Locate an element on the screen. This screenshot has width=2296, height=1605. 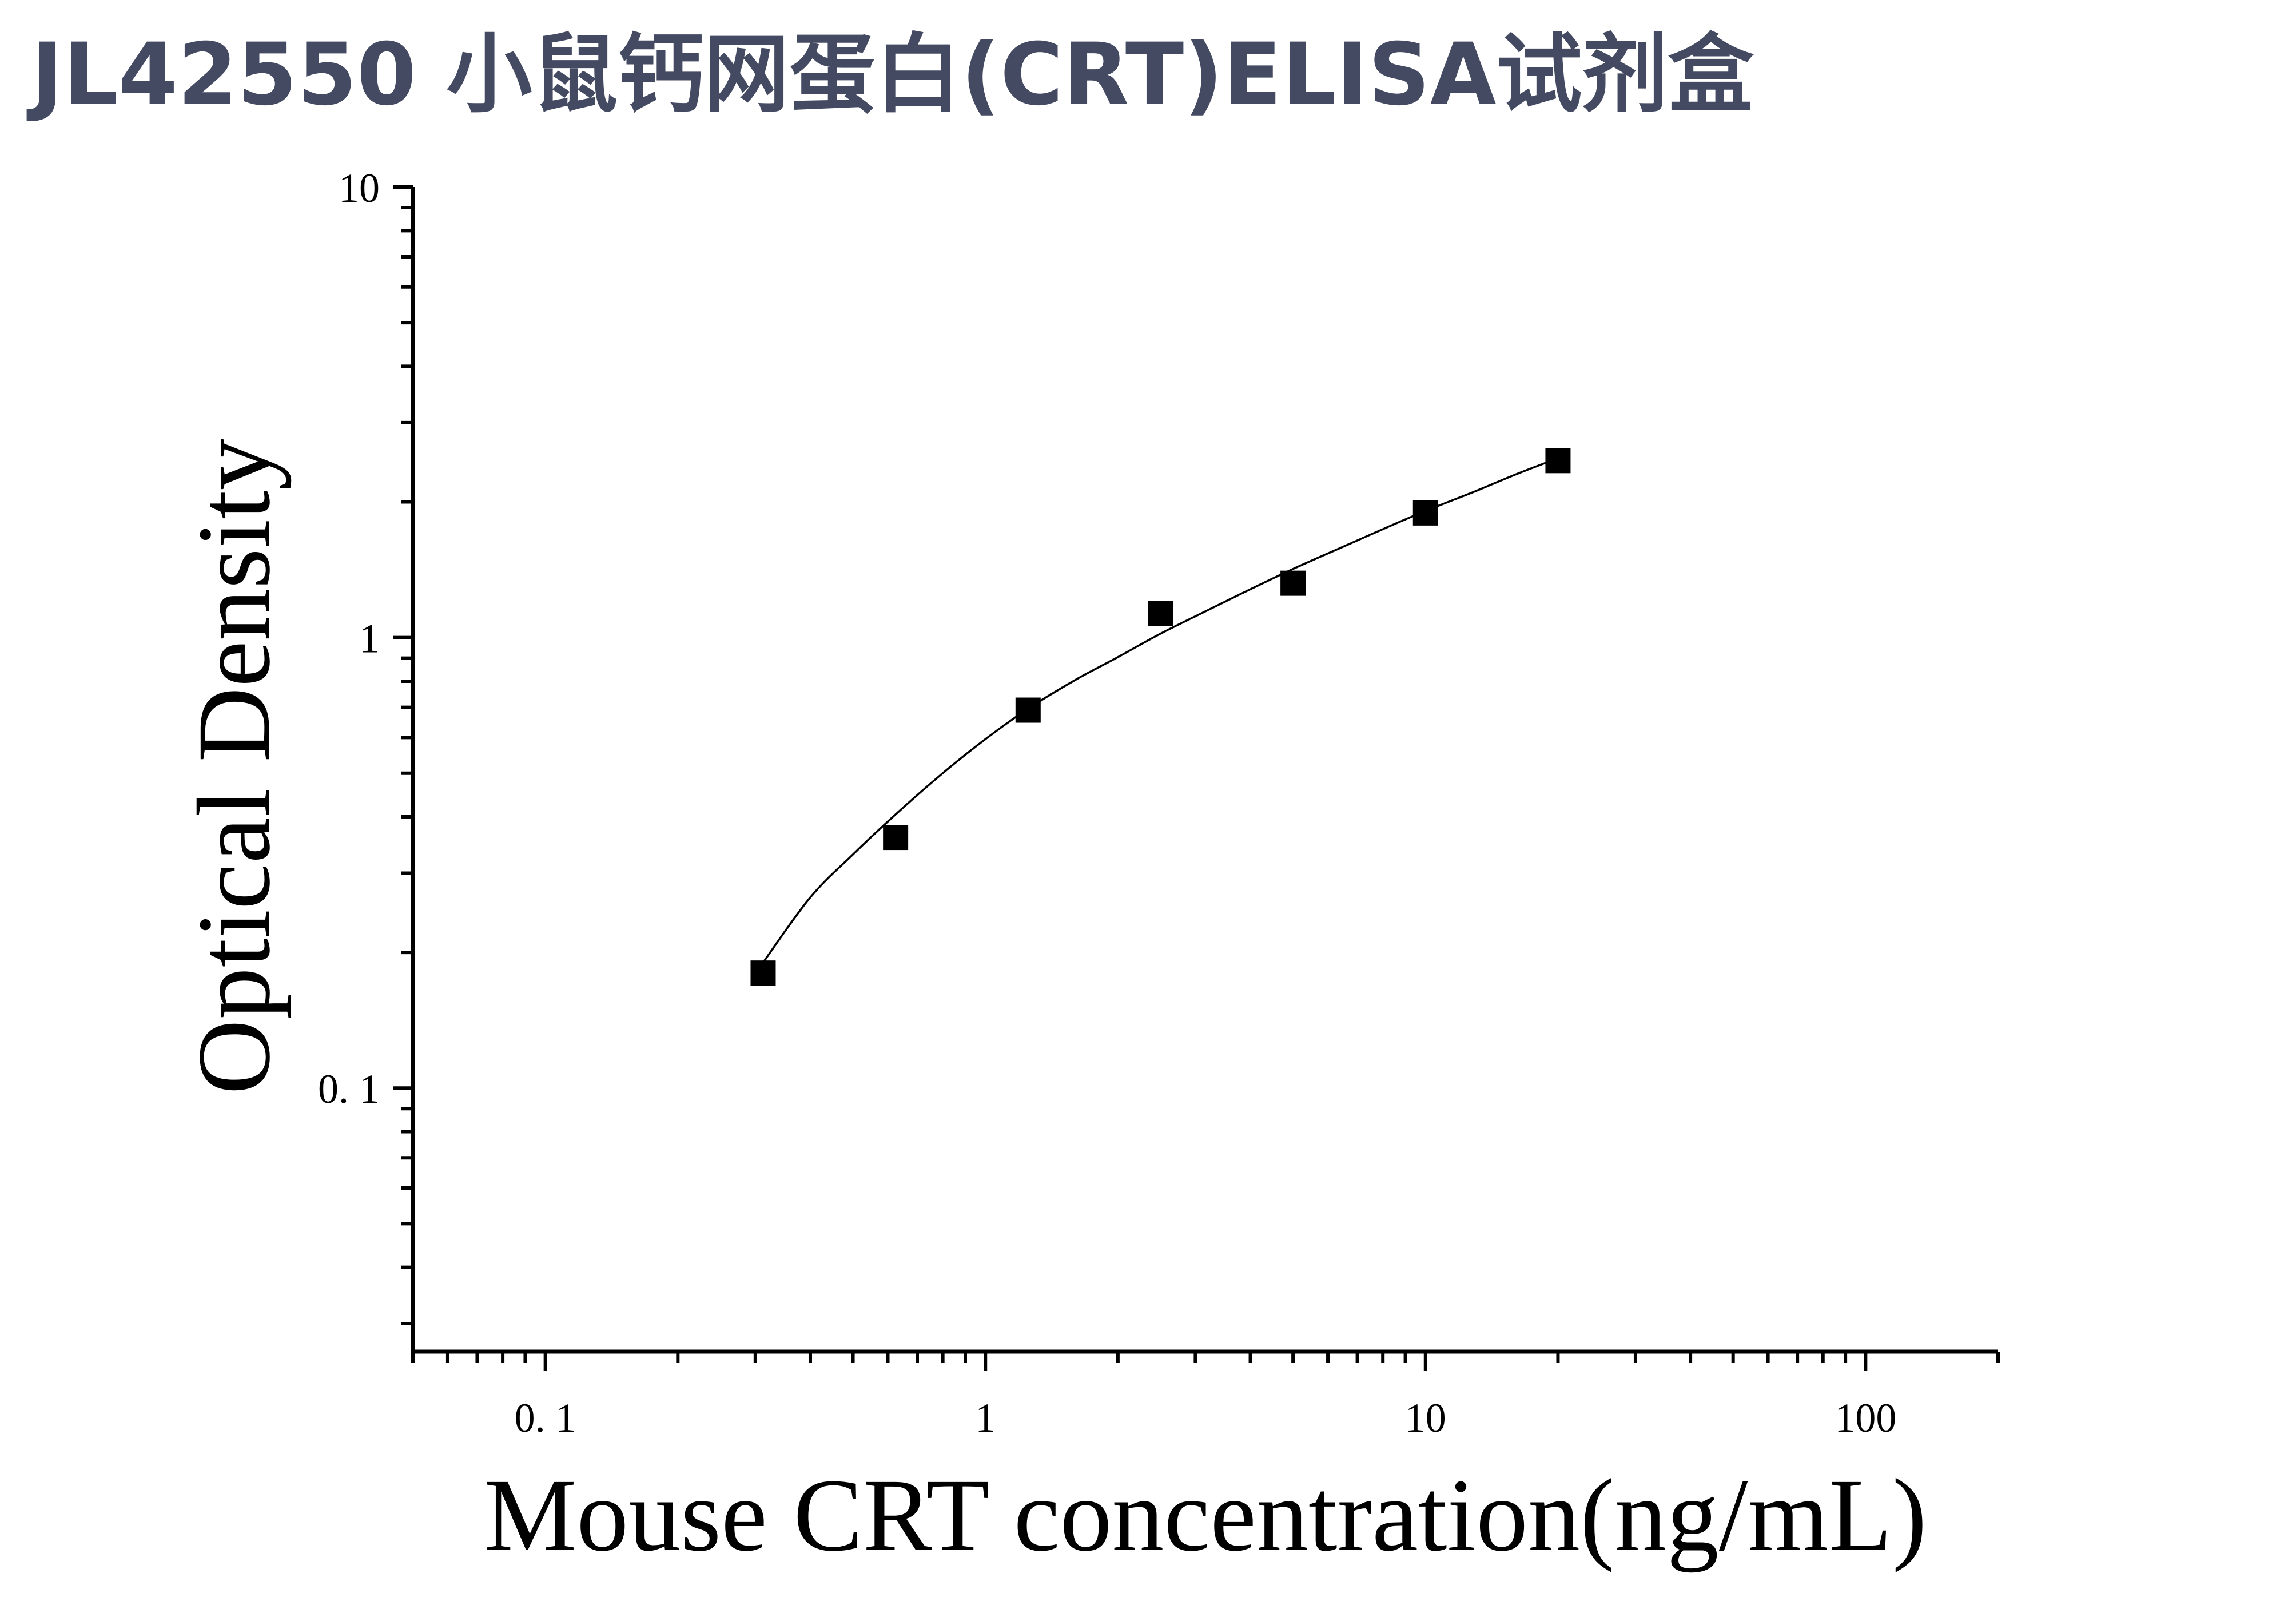
fit-curve-layer is located at coordinates (1161, 710).